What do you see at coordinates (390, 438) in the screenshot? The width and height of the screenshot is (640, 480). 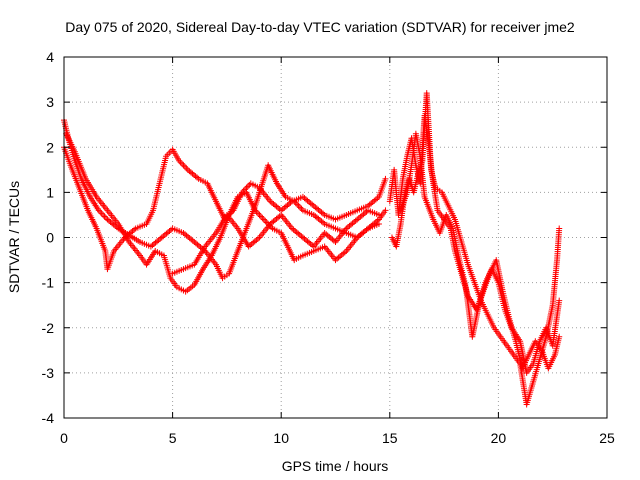 I see `x-tick-label: 15` at bounding box center [390, 438].